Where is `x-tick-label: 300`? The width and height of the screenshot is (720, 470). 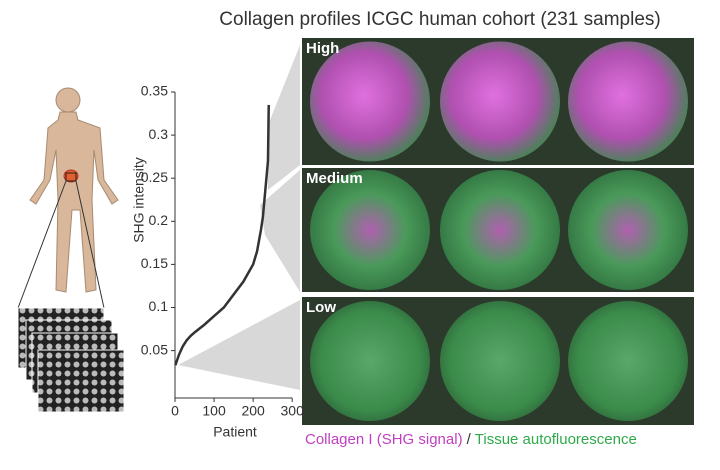 x-tick-label: 300 is located at coordinates (293, 411).